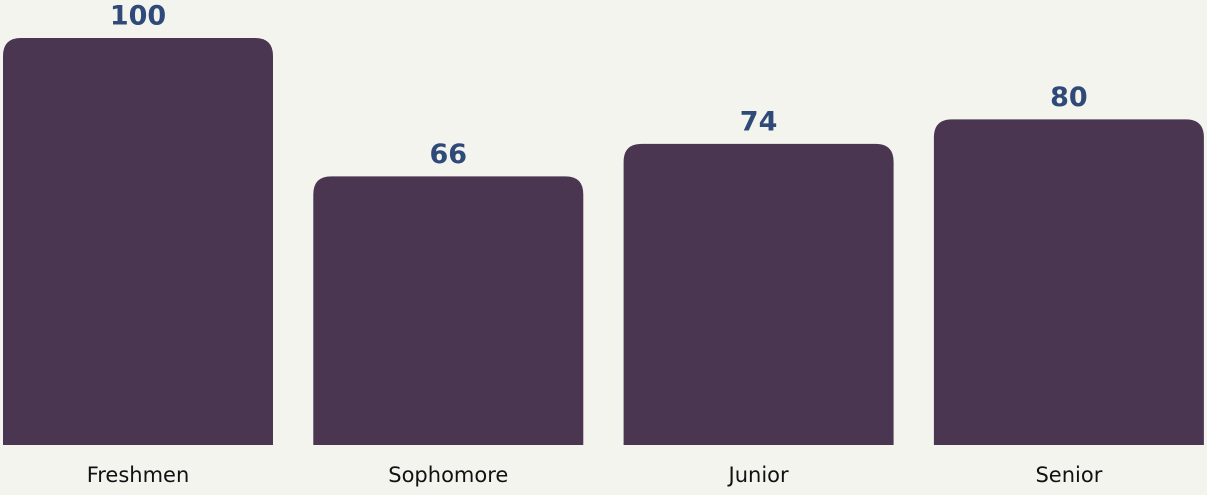 The height and width of the screenshot is (495, 1207). What do you see at coordinates (758, 475) in the screenshot?
I see `x-tick-label: Junior` at bounding box center [758, 475].